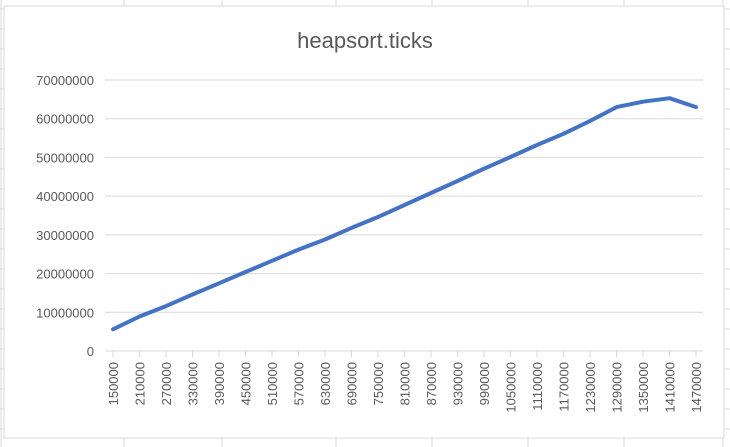 This screenshot has height=447, width=730. What do you see at coordinates (590, 387) in the screenshot?
I see `x-tick-label: 1230000` at bounding box center [590, 387].